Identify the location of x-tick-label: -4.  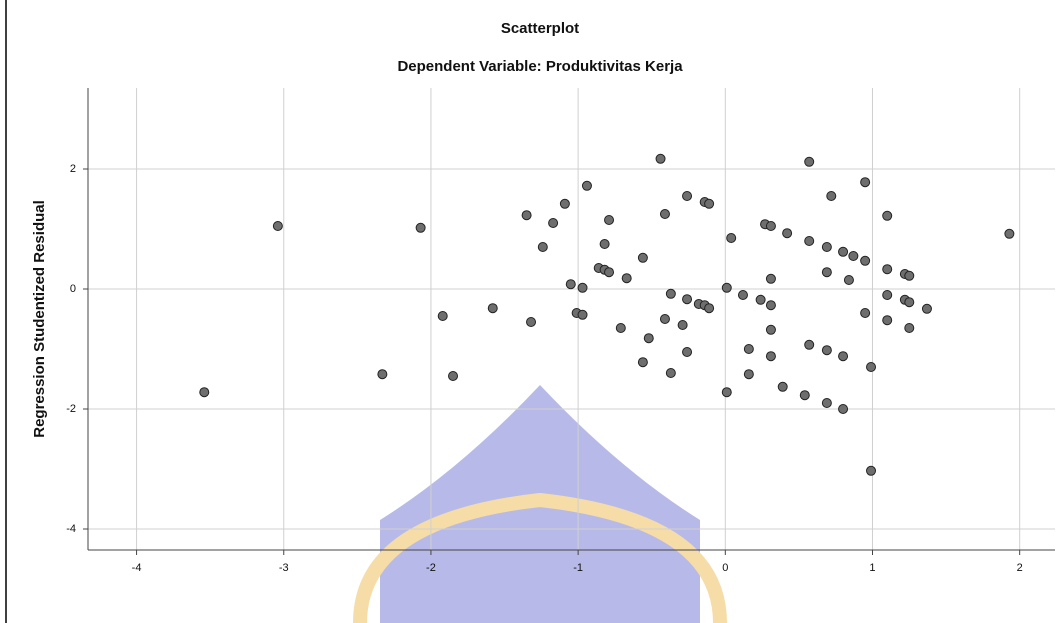
(137, 568).